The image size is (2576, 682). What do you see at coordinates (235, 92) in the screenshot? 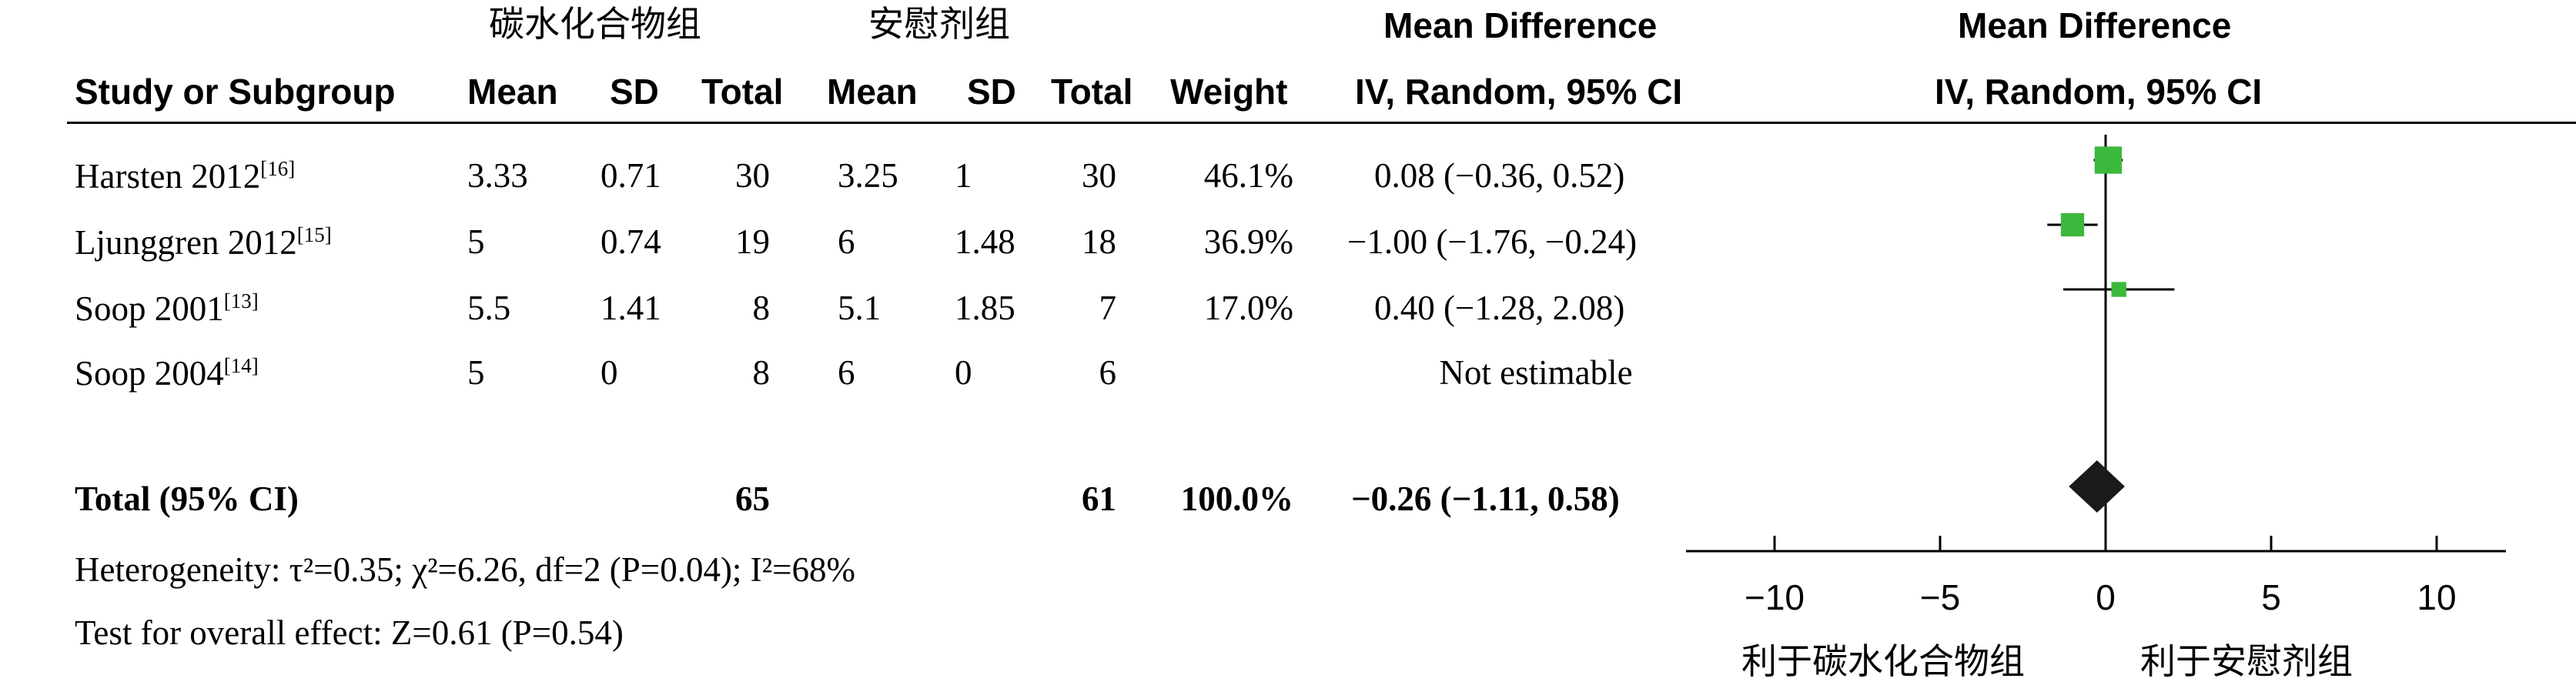
I see `study-column-header: Study or Subgroup` at bounding box center [235, 92].